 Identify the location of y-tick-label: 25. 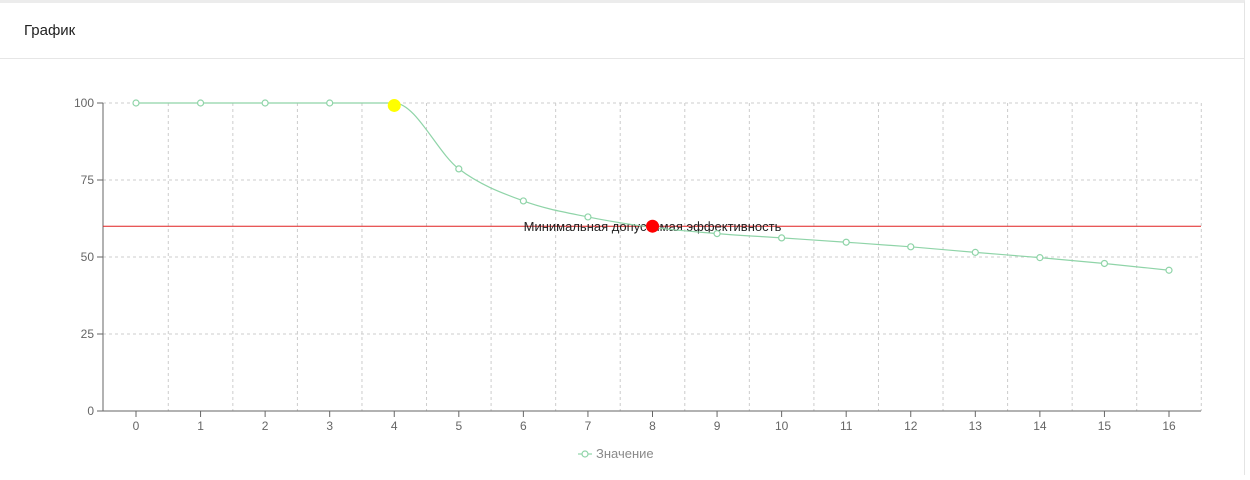
(88, 334).